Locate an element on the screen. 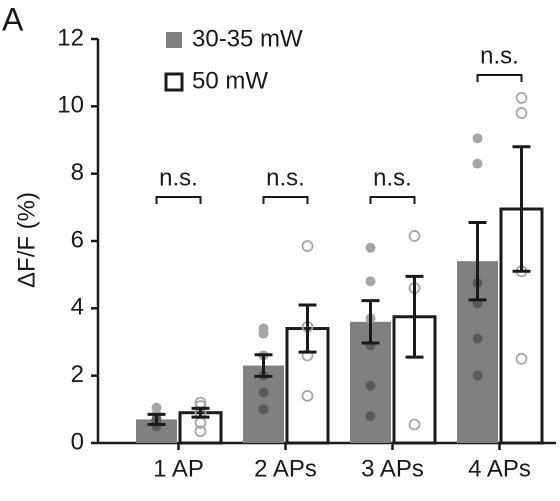 This screenshot has width=560, height=501. y-tick-label: 6 is located at coordinates (77, 239).